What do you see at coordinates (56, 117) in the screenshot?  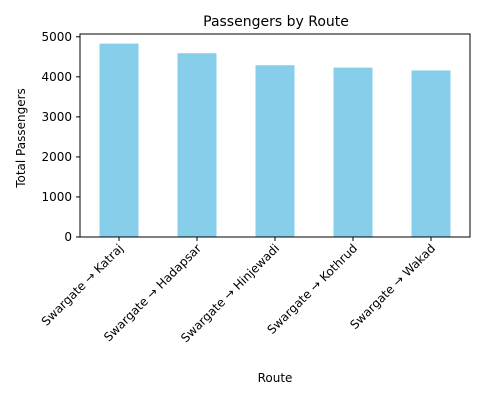 I see `y-tick-label: 3000` at bounding box center [56, 117].